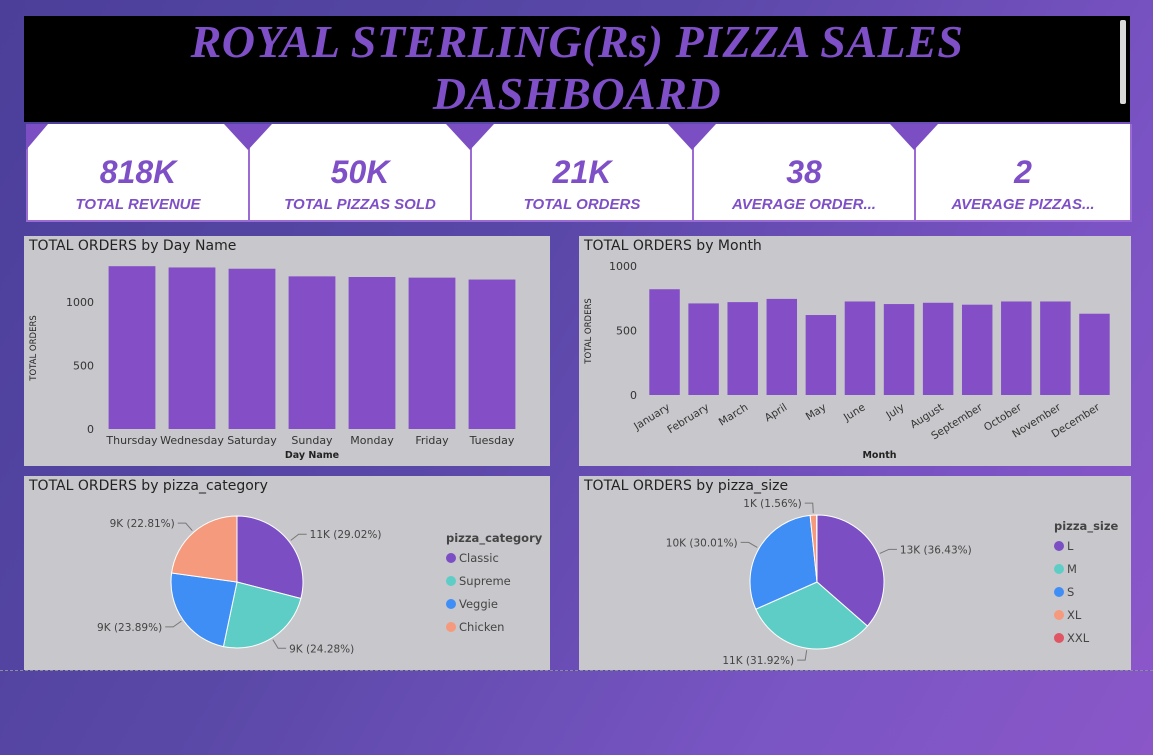 The image size is (1153, 755). Describe the element at coordinates (129, 628) in the screenshot. I see `slice-data-label: 9K (23.89%)` at that location.